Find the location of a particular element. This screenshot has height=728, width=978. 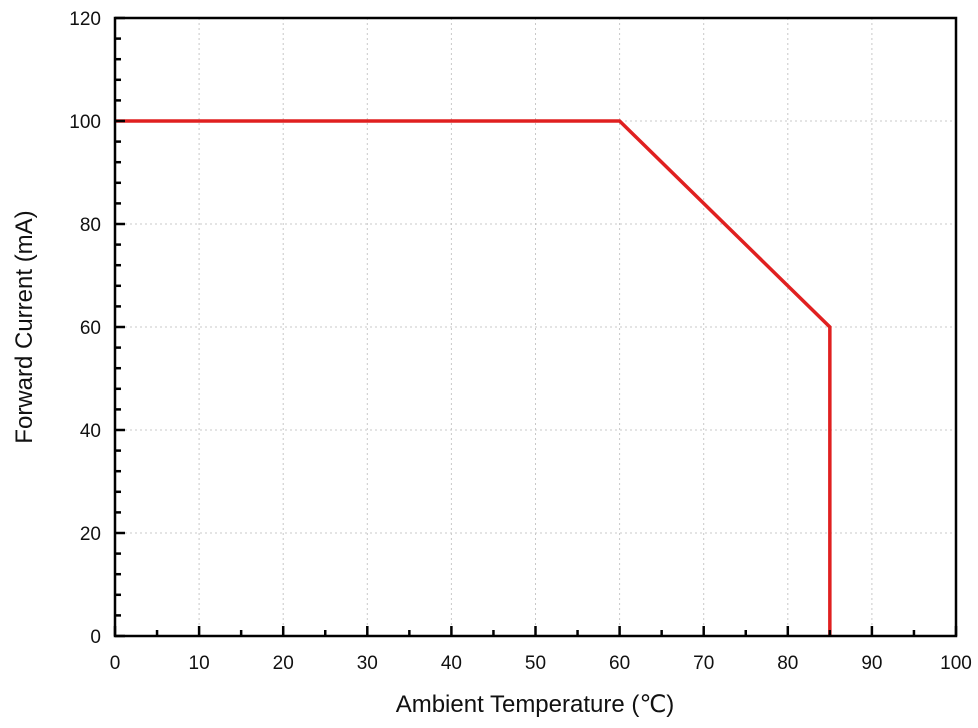

x-tick-label: 80 is located at coordinates (787, 663).